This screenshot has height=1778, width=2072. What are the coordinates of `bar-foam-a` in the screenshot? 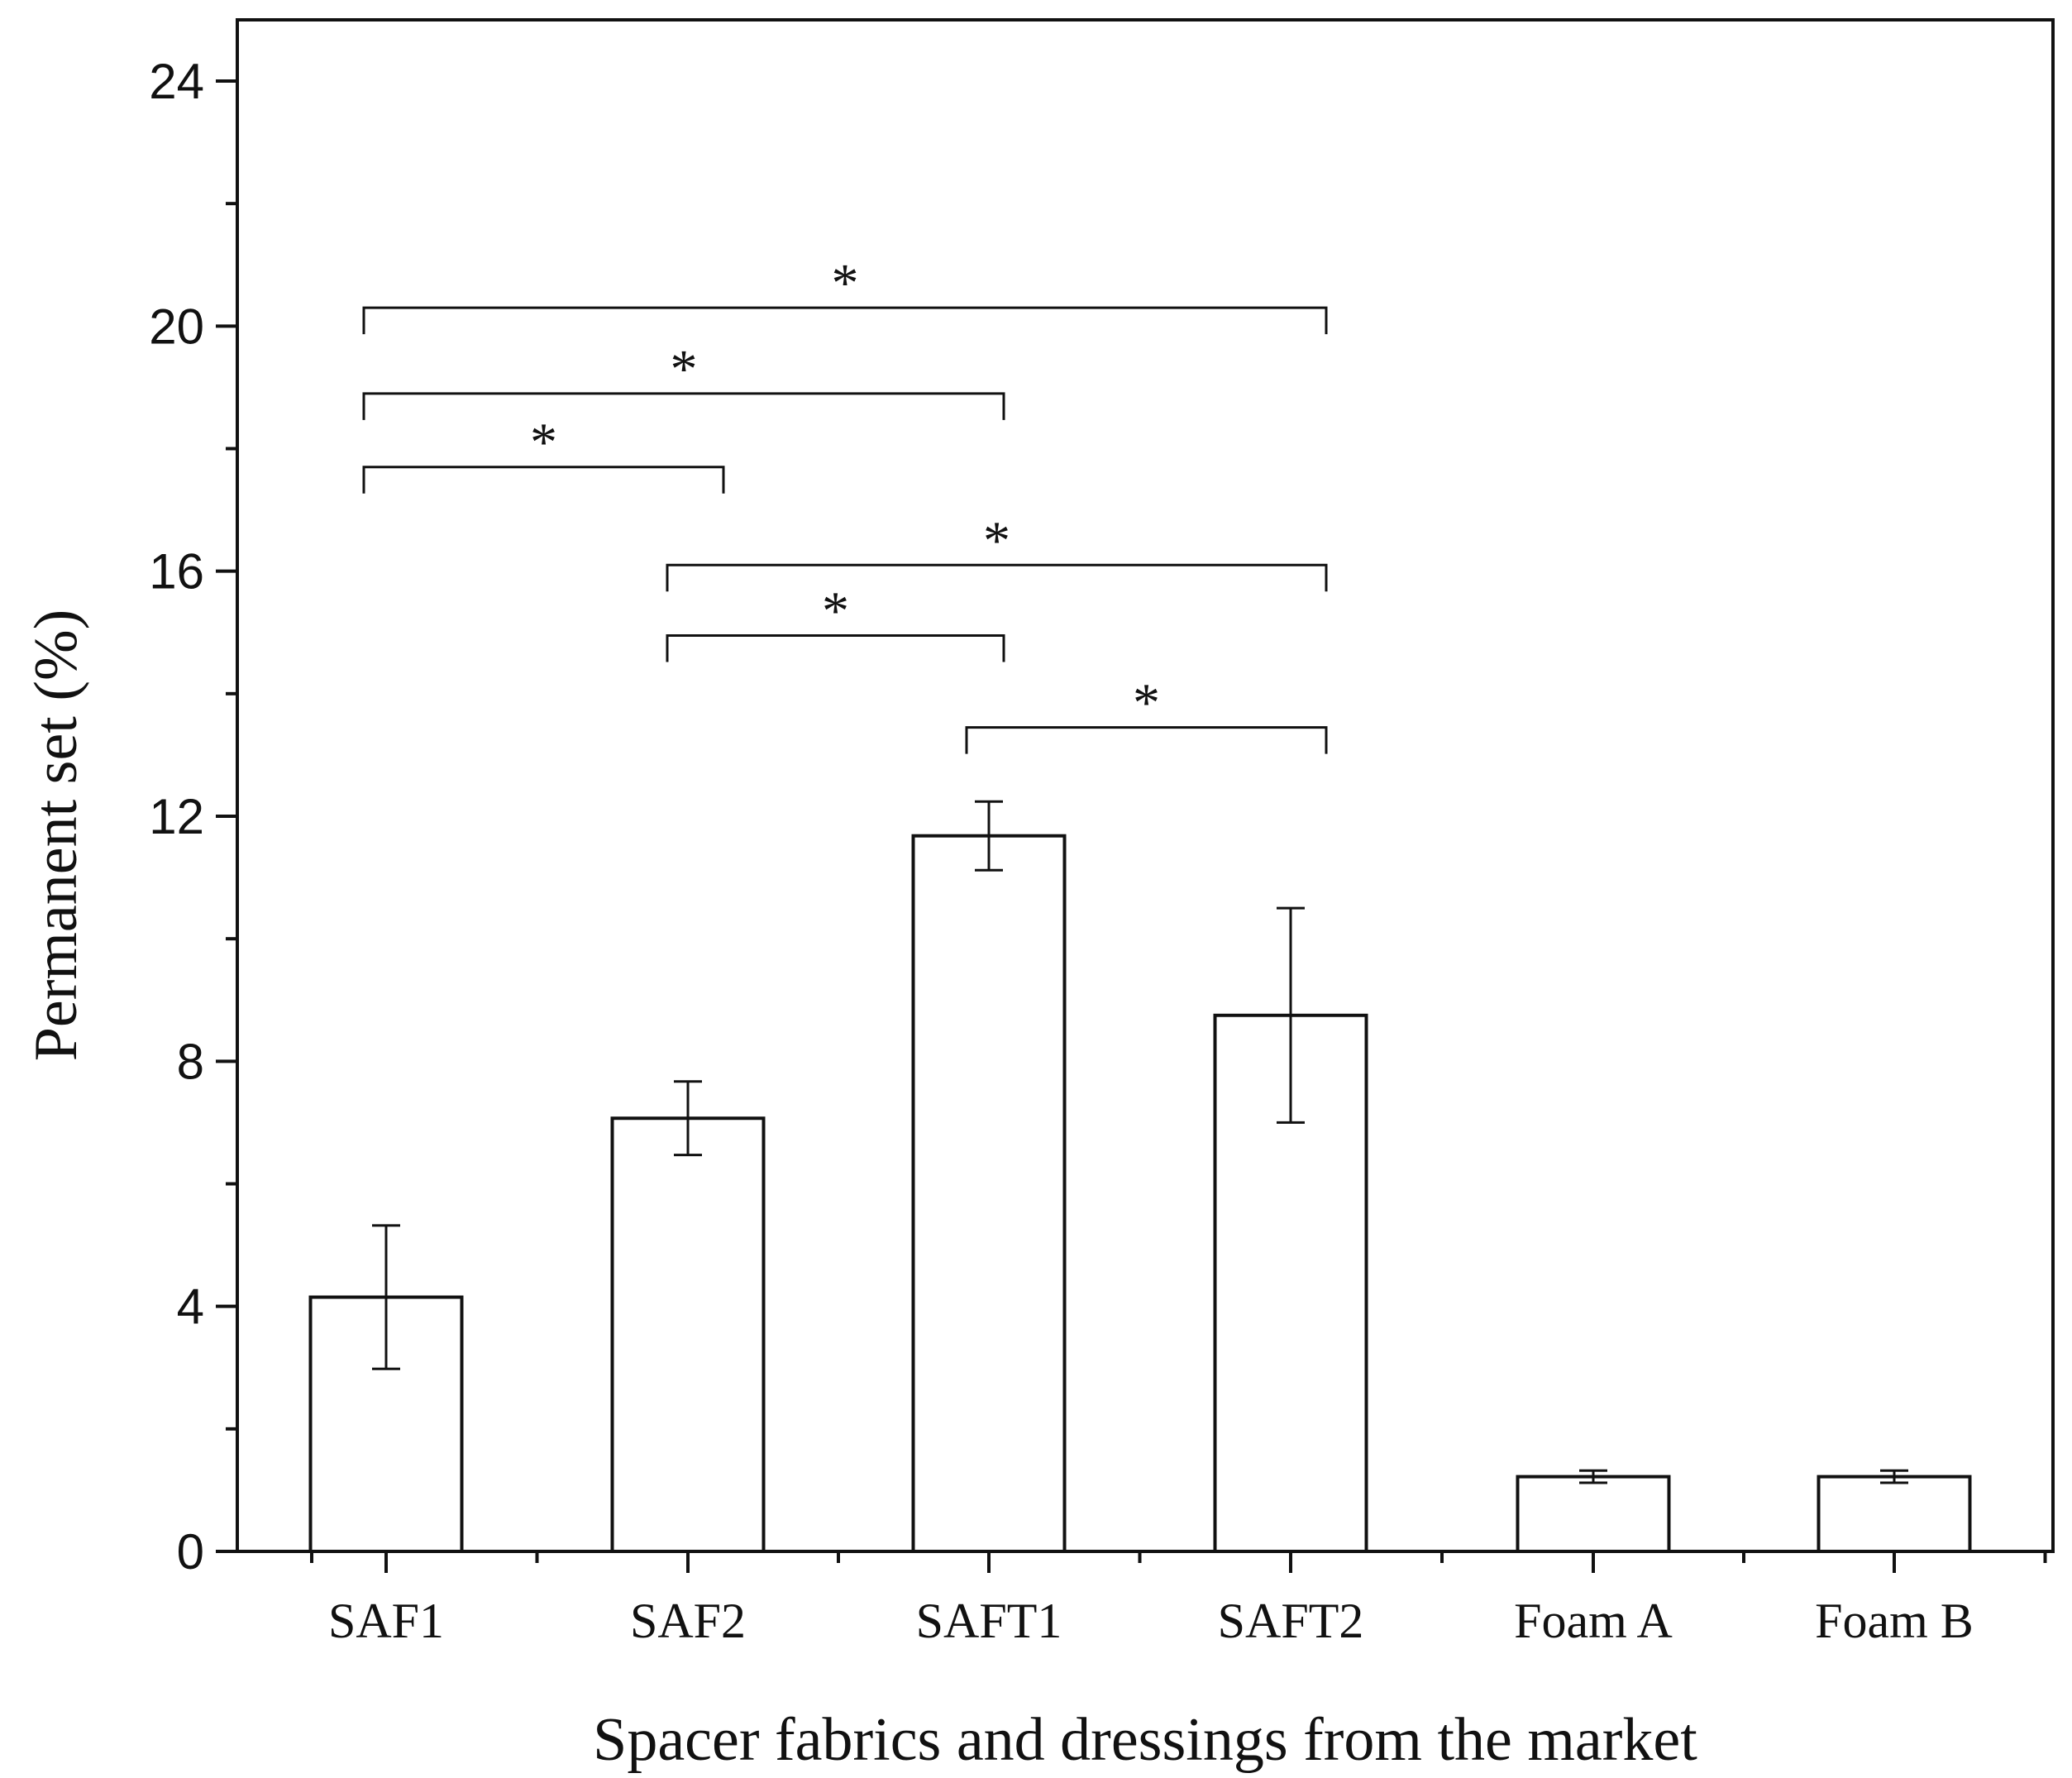 It's located at (1593, 1513).